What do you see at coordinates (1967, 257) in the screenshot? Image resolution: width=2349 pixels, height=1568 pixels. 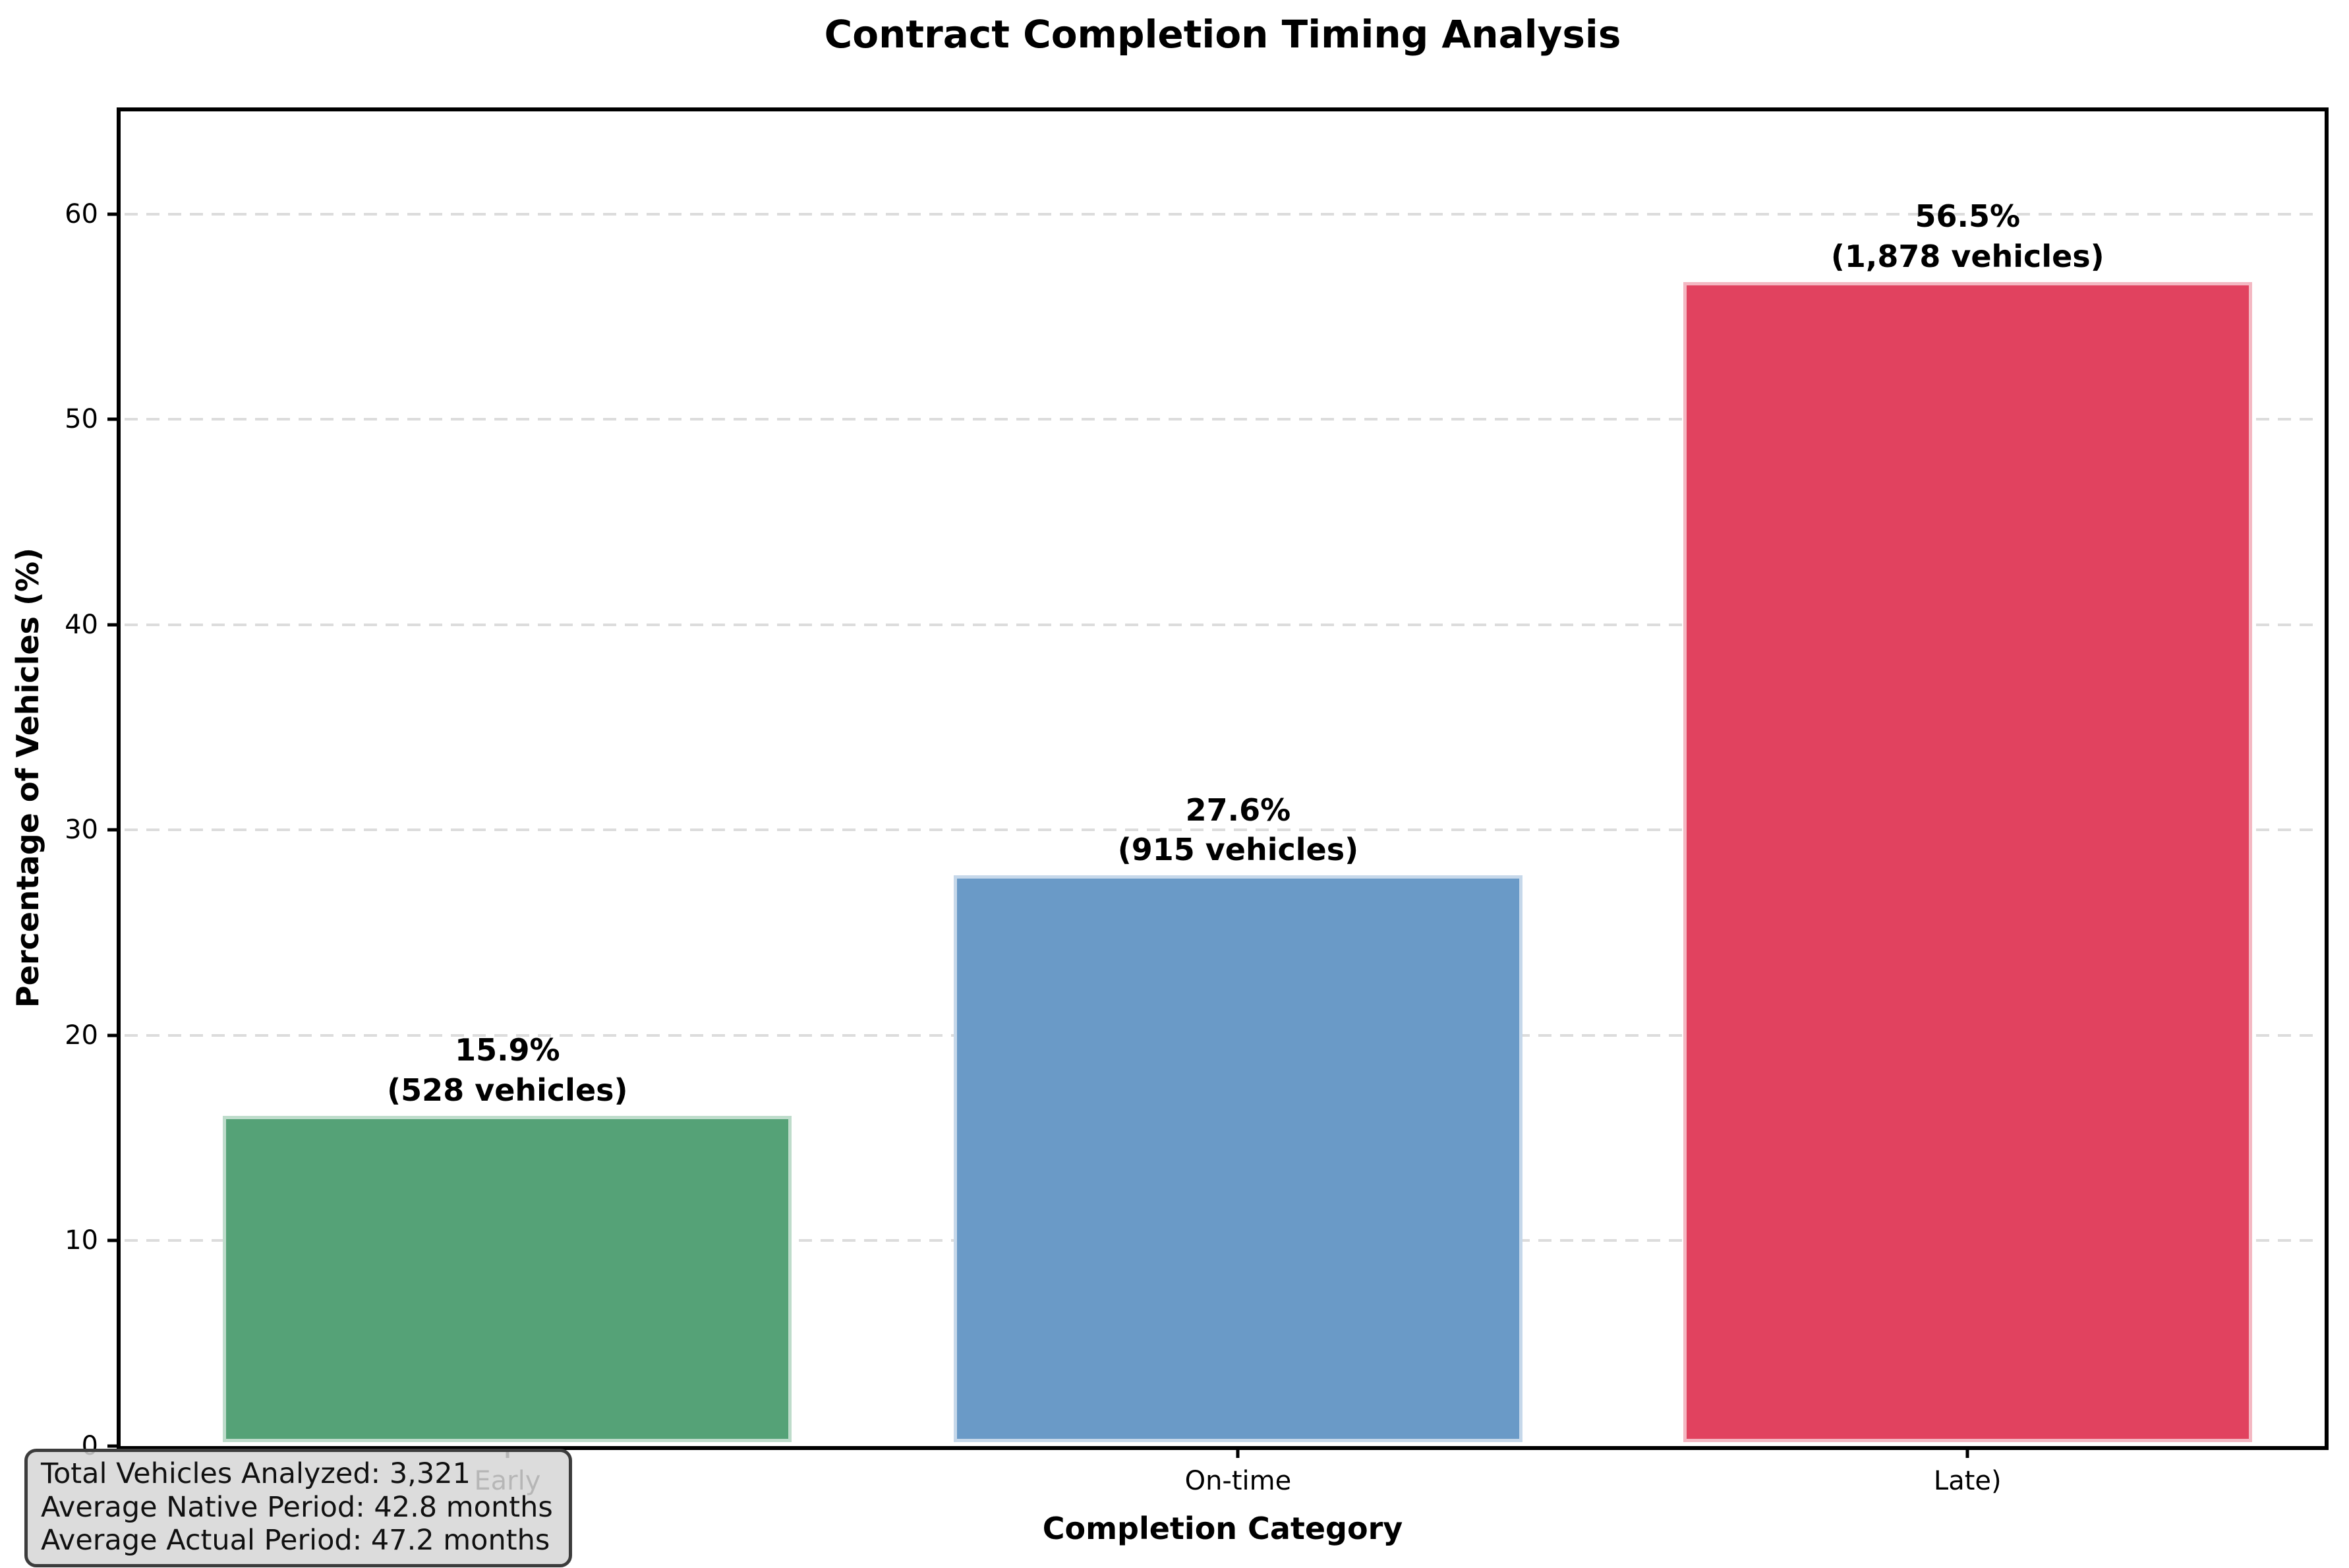 I see `bar-value-count: (1,878 vehicles)` at bounding box center [1967, 257].